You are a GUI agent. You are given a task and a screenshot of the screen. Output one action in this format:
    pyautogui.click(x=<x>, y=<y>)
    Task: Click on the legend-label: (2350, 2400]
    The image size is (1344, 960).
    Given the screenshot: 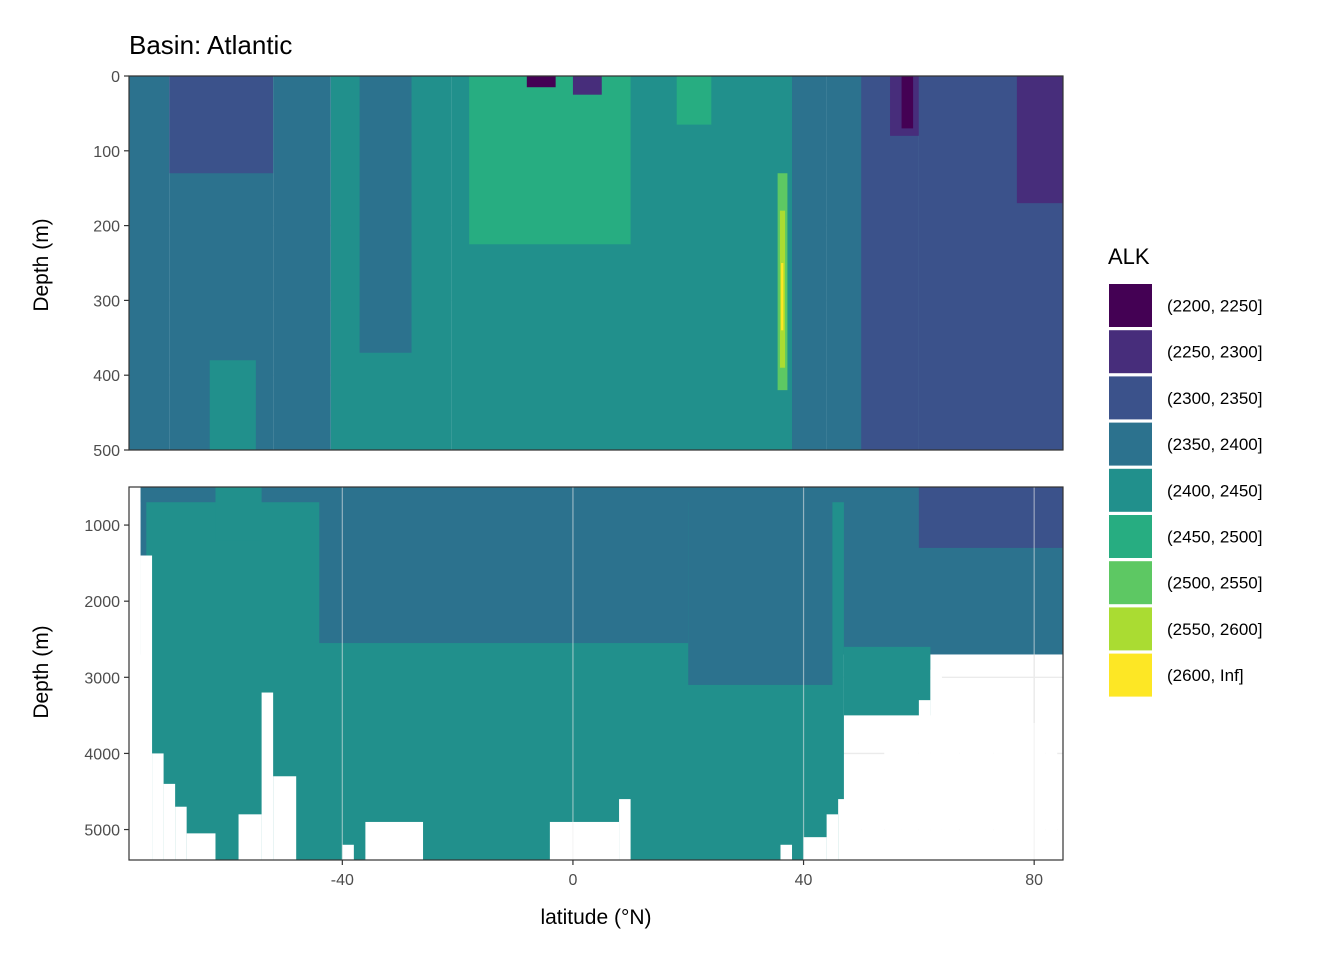 What is the action you would take?
    pyautogui.click(x=1214, y=444)
    